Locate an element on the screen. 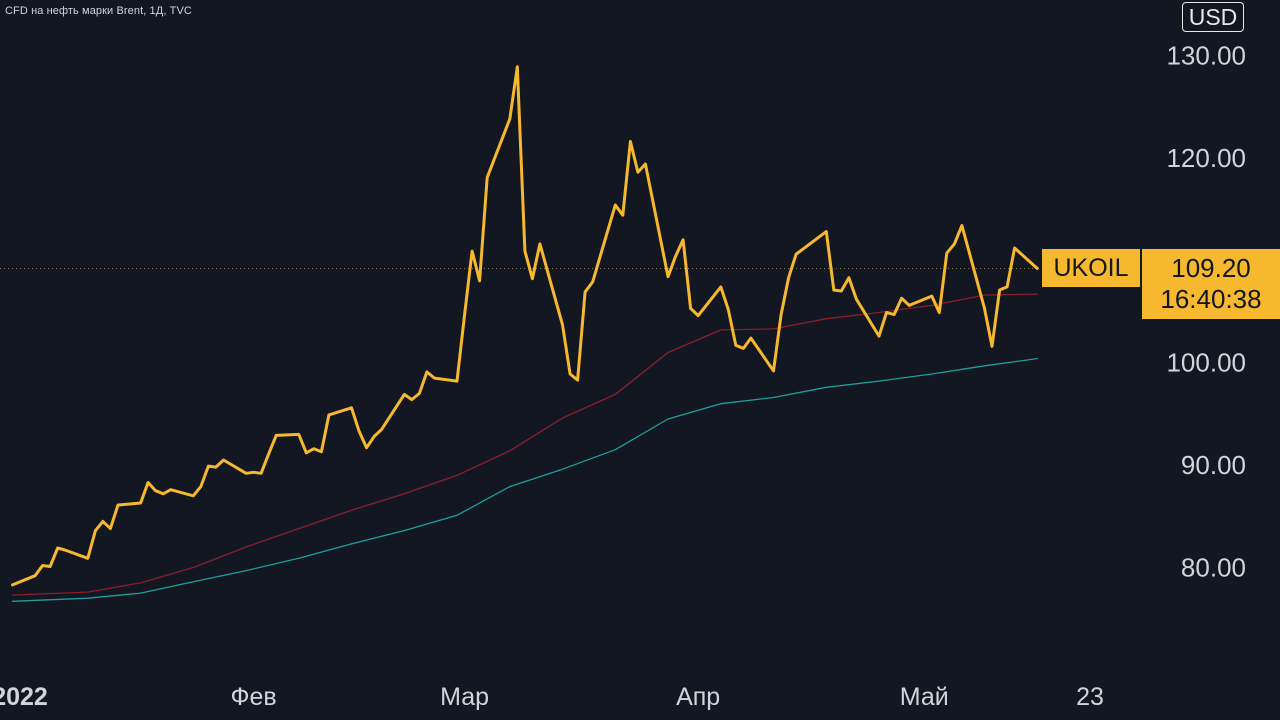 Image resolution: width=1280 pixels, height=720 pixels. x-tick-label: Апр is located at coordinates (698, 697).